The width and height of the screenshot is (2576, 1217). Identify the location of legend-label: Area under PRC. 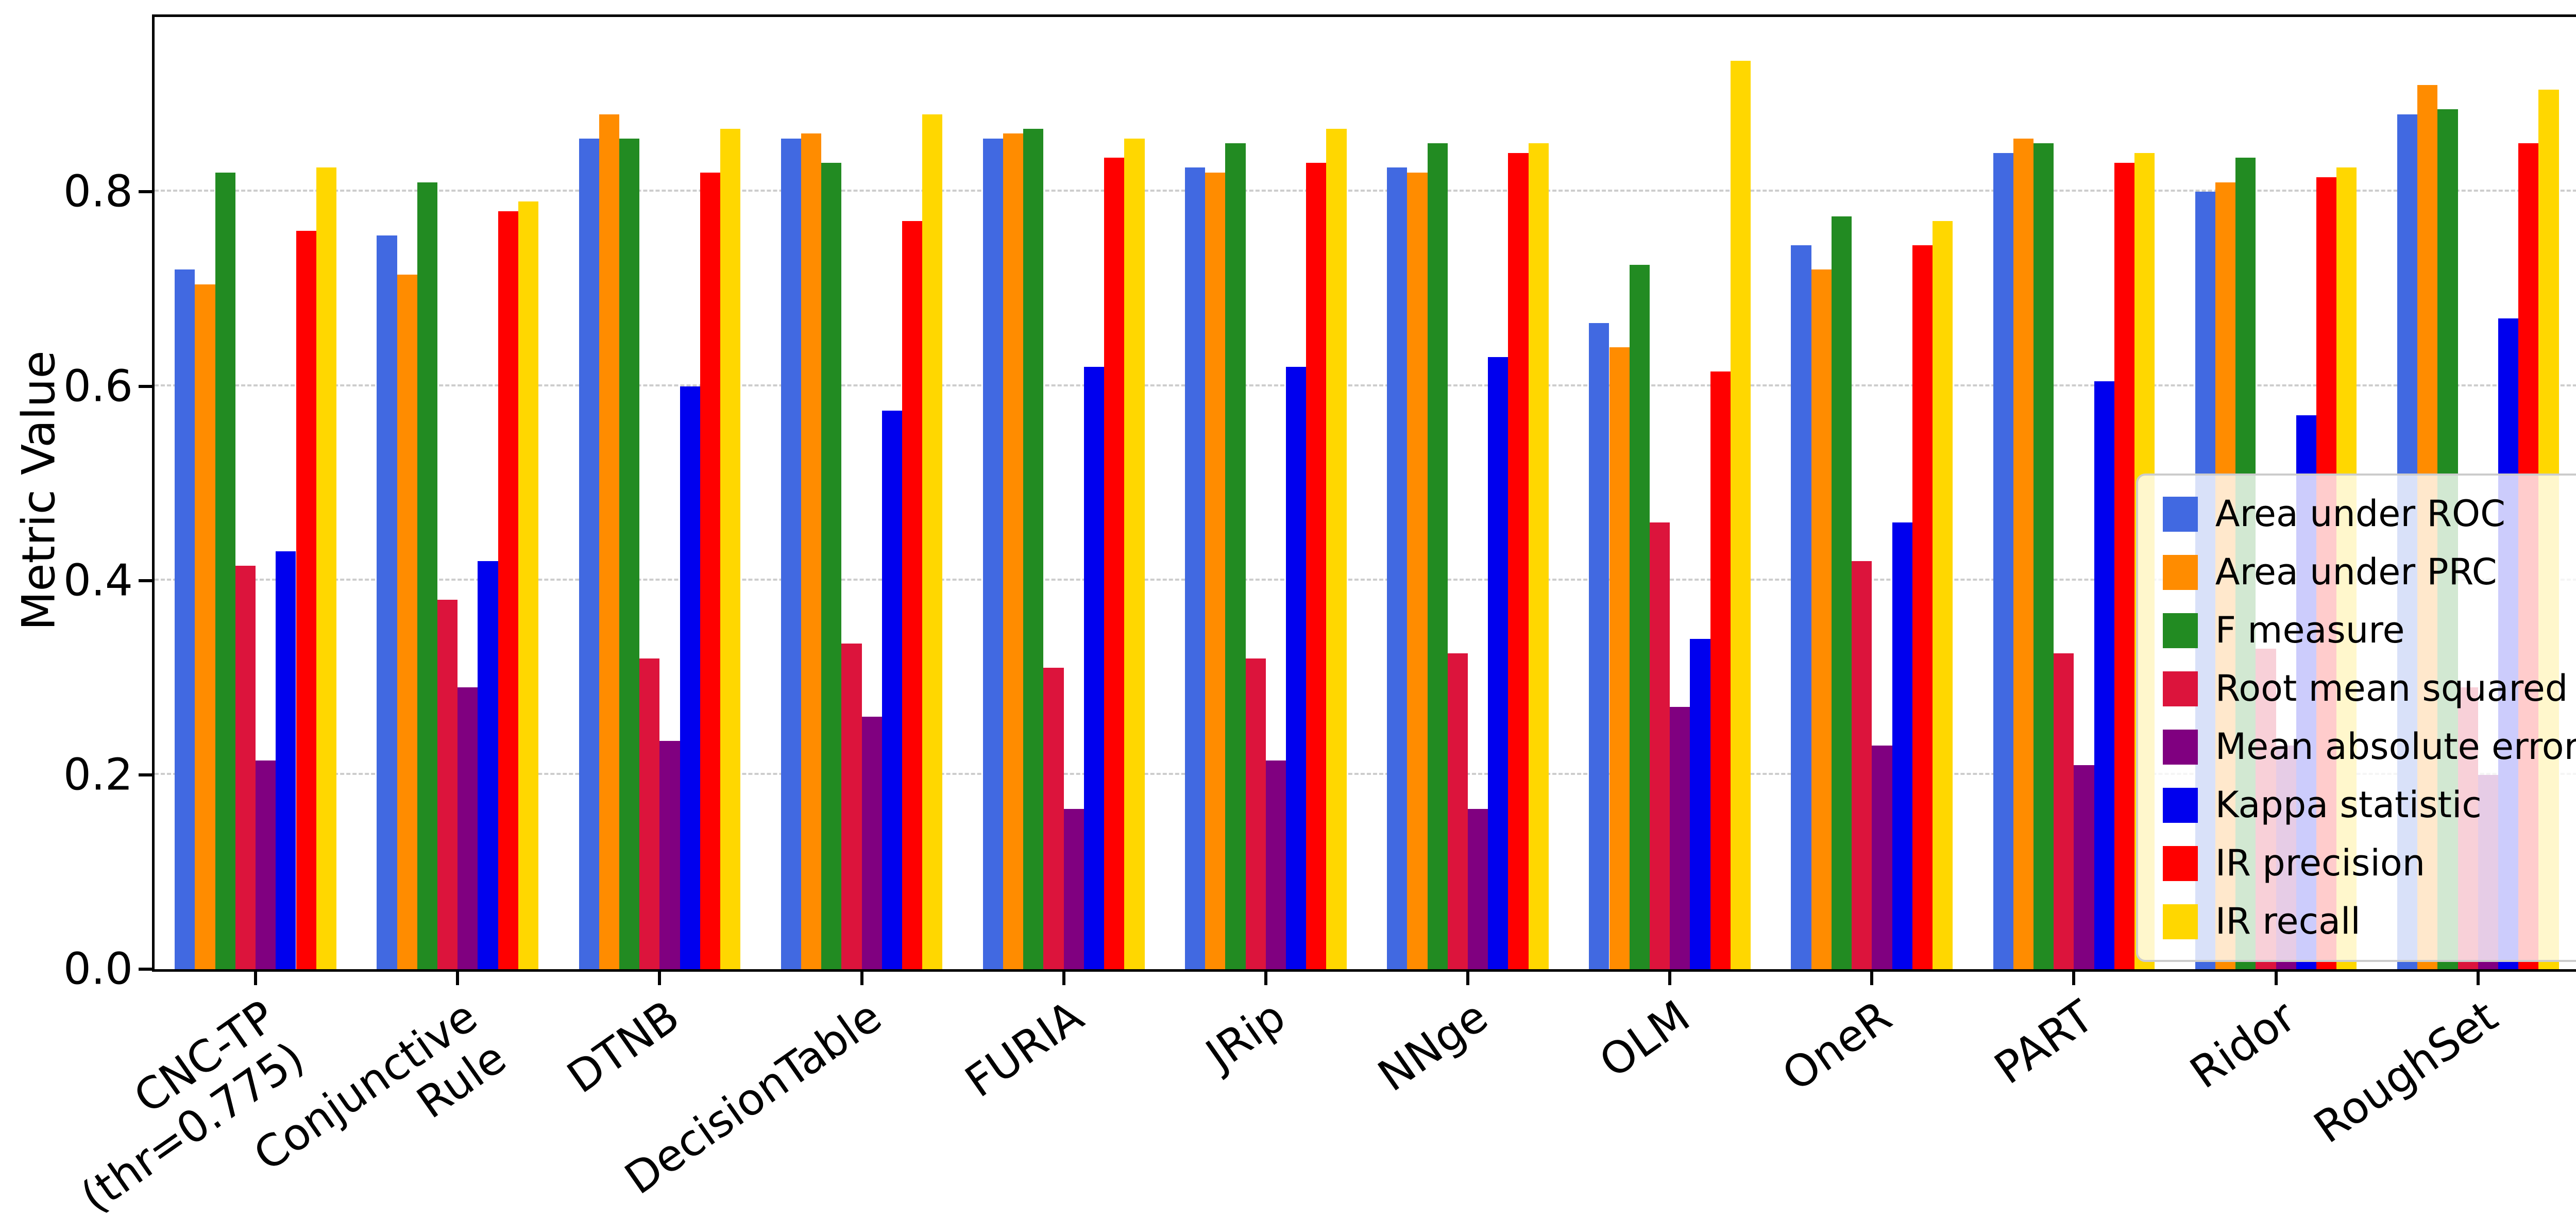
(2356, 572).